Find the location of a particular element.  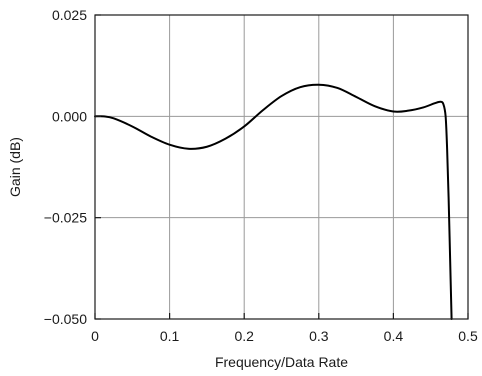

y-tick-label: −0.025 is located at coordinates (65, 218).